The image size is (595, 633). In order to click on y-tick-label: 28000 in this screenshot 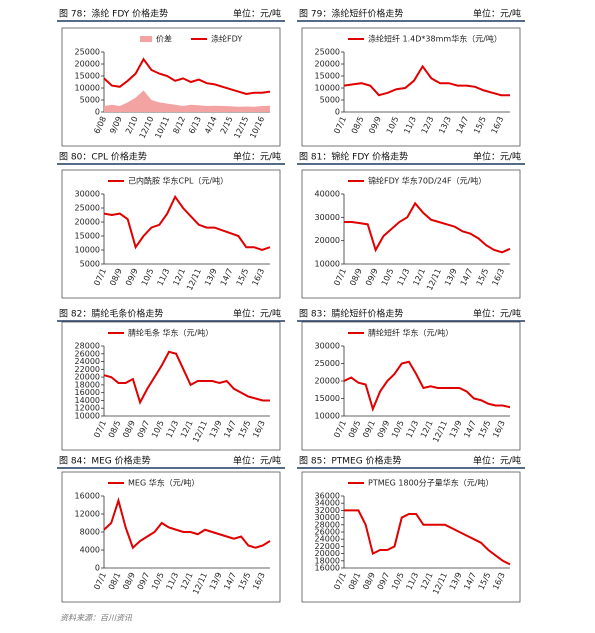, I will do `click(87, 346)`.